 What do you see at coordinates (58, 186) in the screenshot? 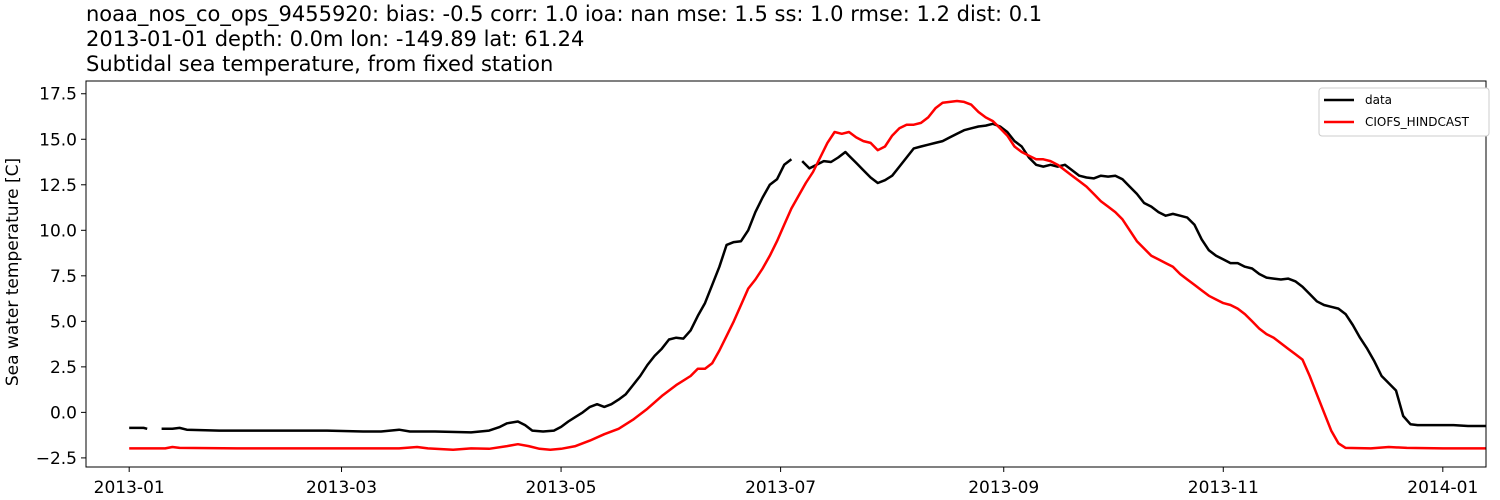
I see `y-tick-label: 12.5` at bounding box center [58, 186].